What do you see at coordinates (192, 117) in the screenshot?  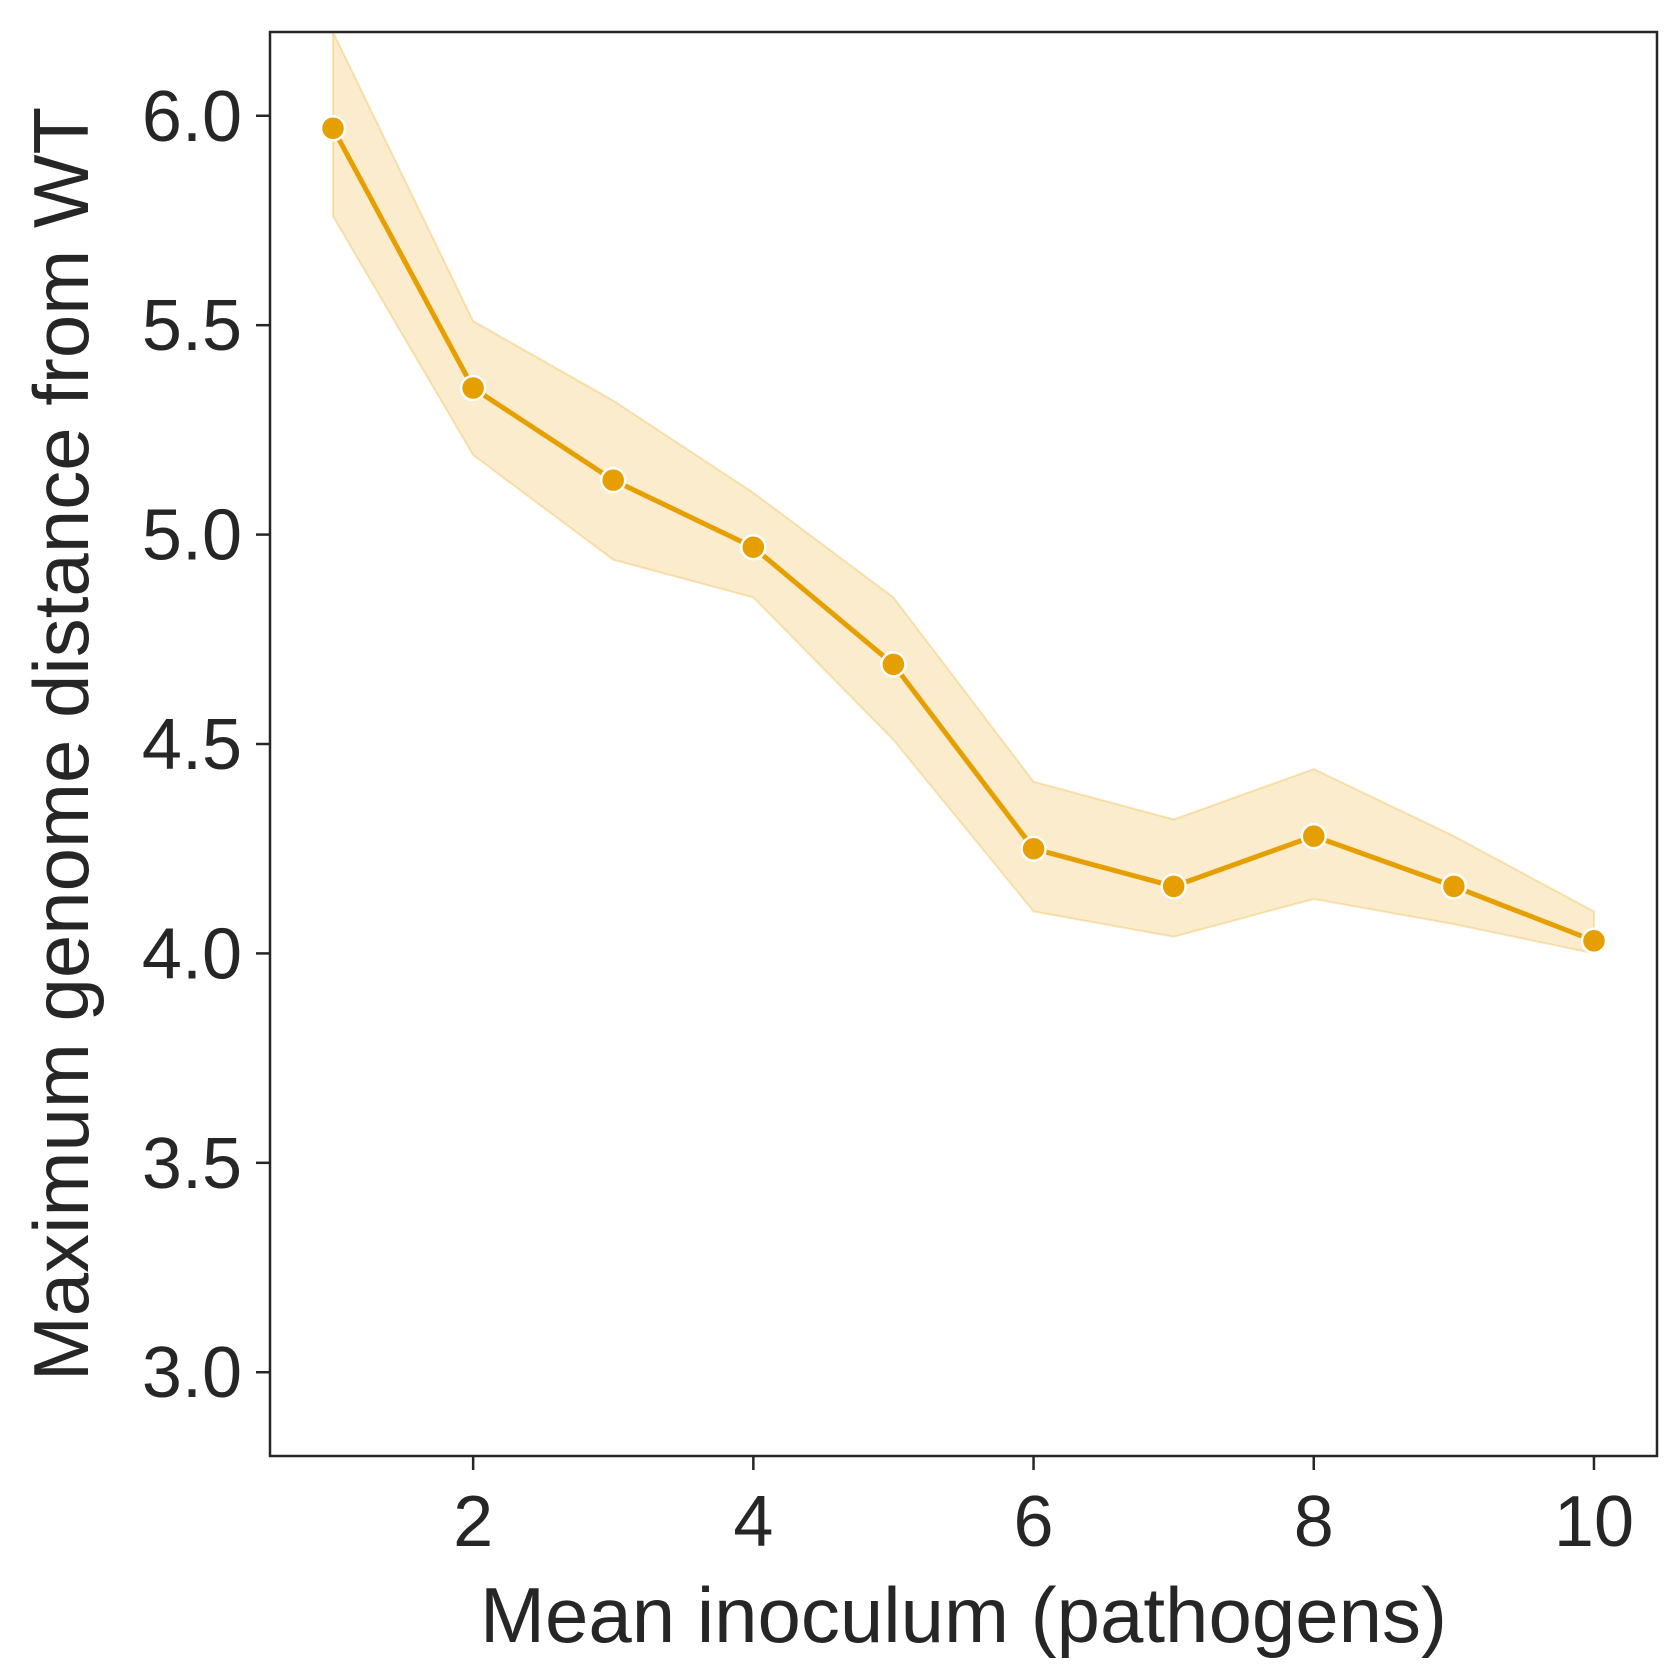 I see `y-tick-label: 6.0` at bounding box center [192, 117].